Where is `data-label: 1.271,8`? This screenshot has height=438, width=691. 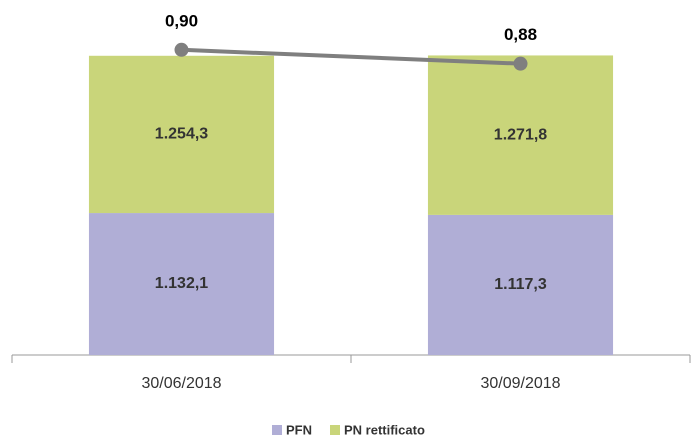
data-label: 1.271,8 is located at coordinates (520, 134).